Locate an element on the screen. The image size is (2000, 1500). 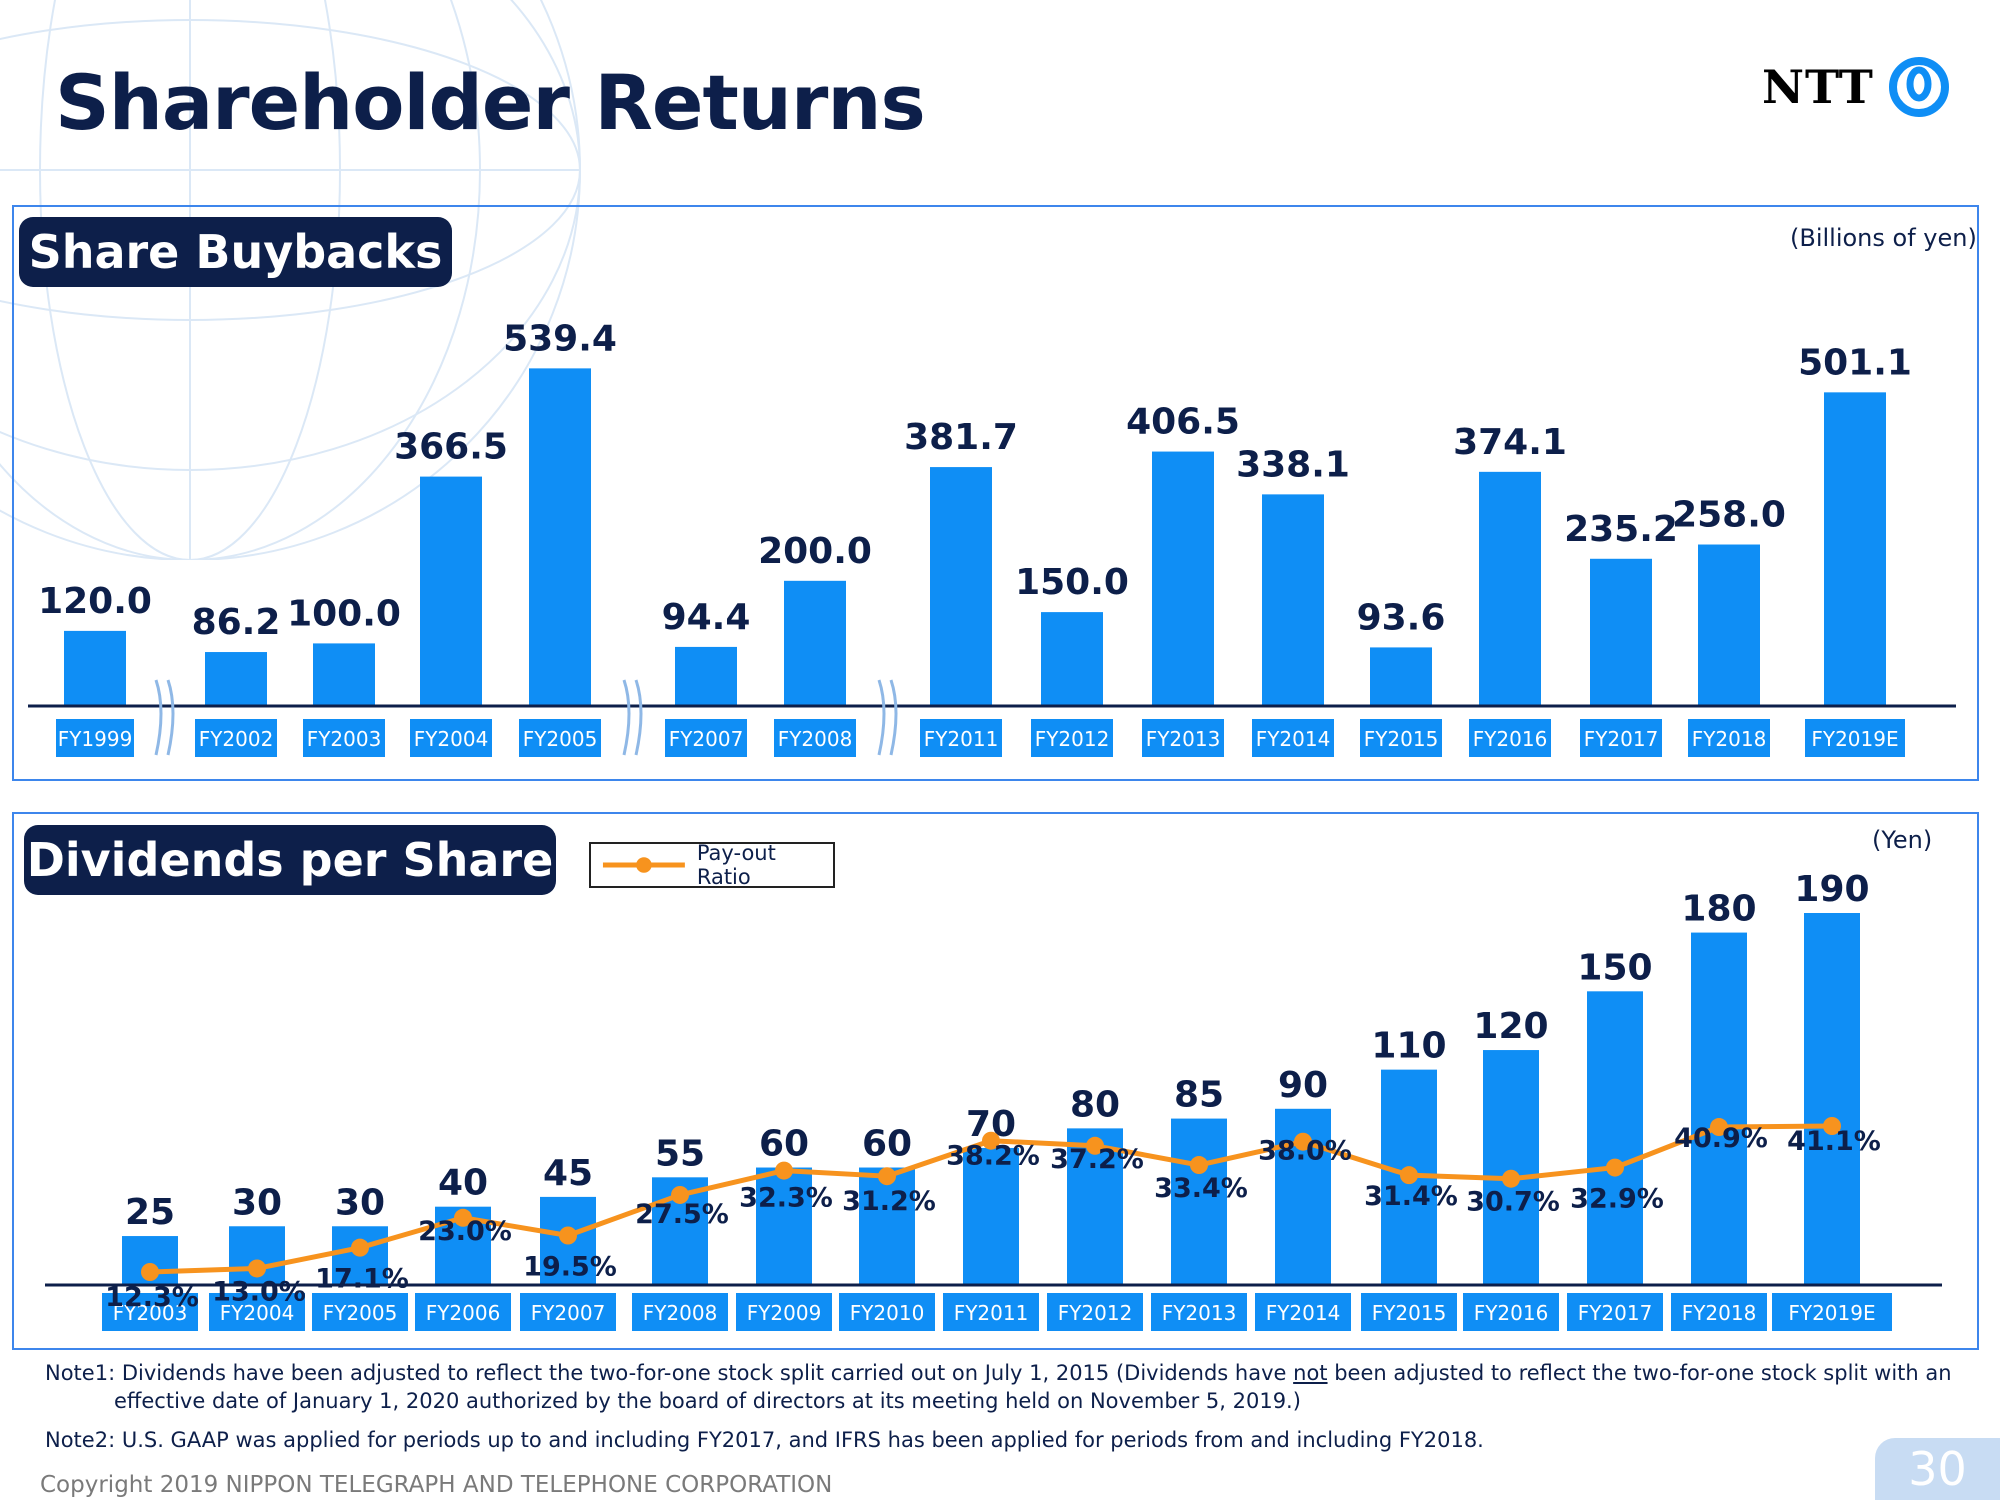
payout-label-FY2018: 40.9% is located at coordinates (1721, 1138).